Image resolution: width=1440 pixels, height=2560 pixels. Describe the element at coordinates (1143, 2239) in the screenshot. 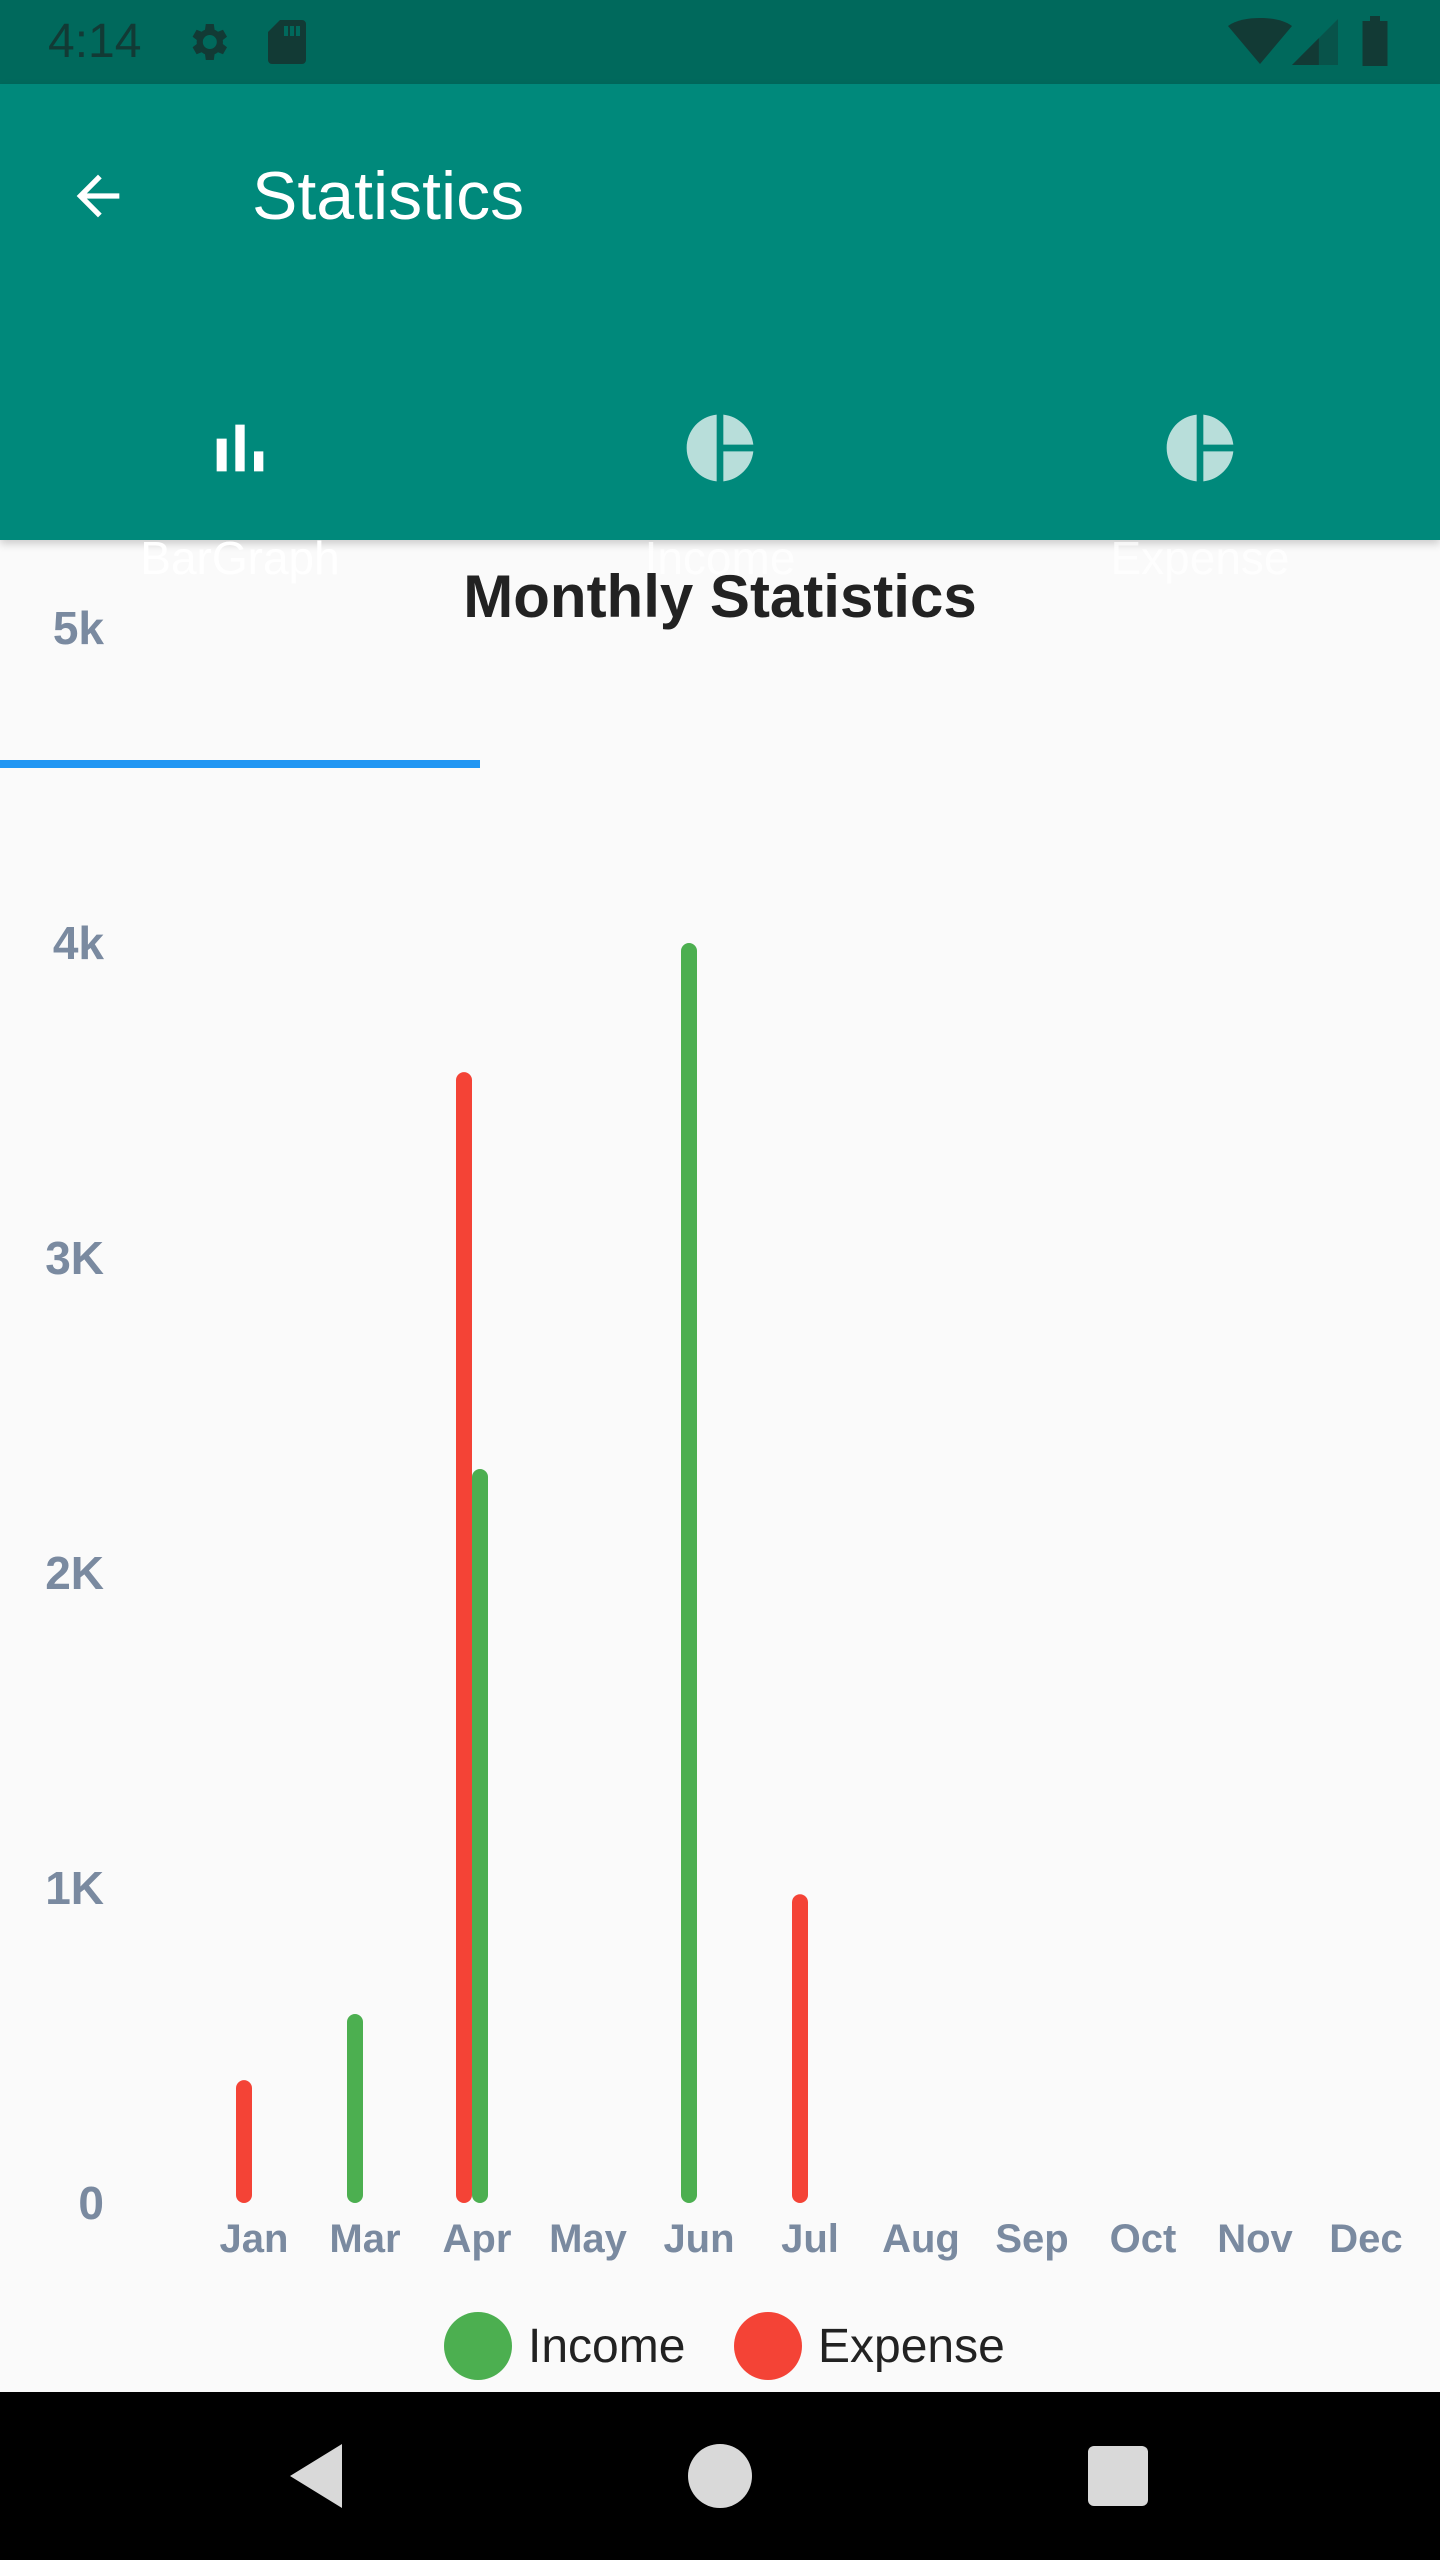

I see `x-tick-label: Oct` at that location.